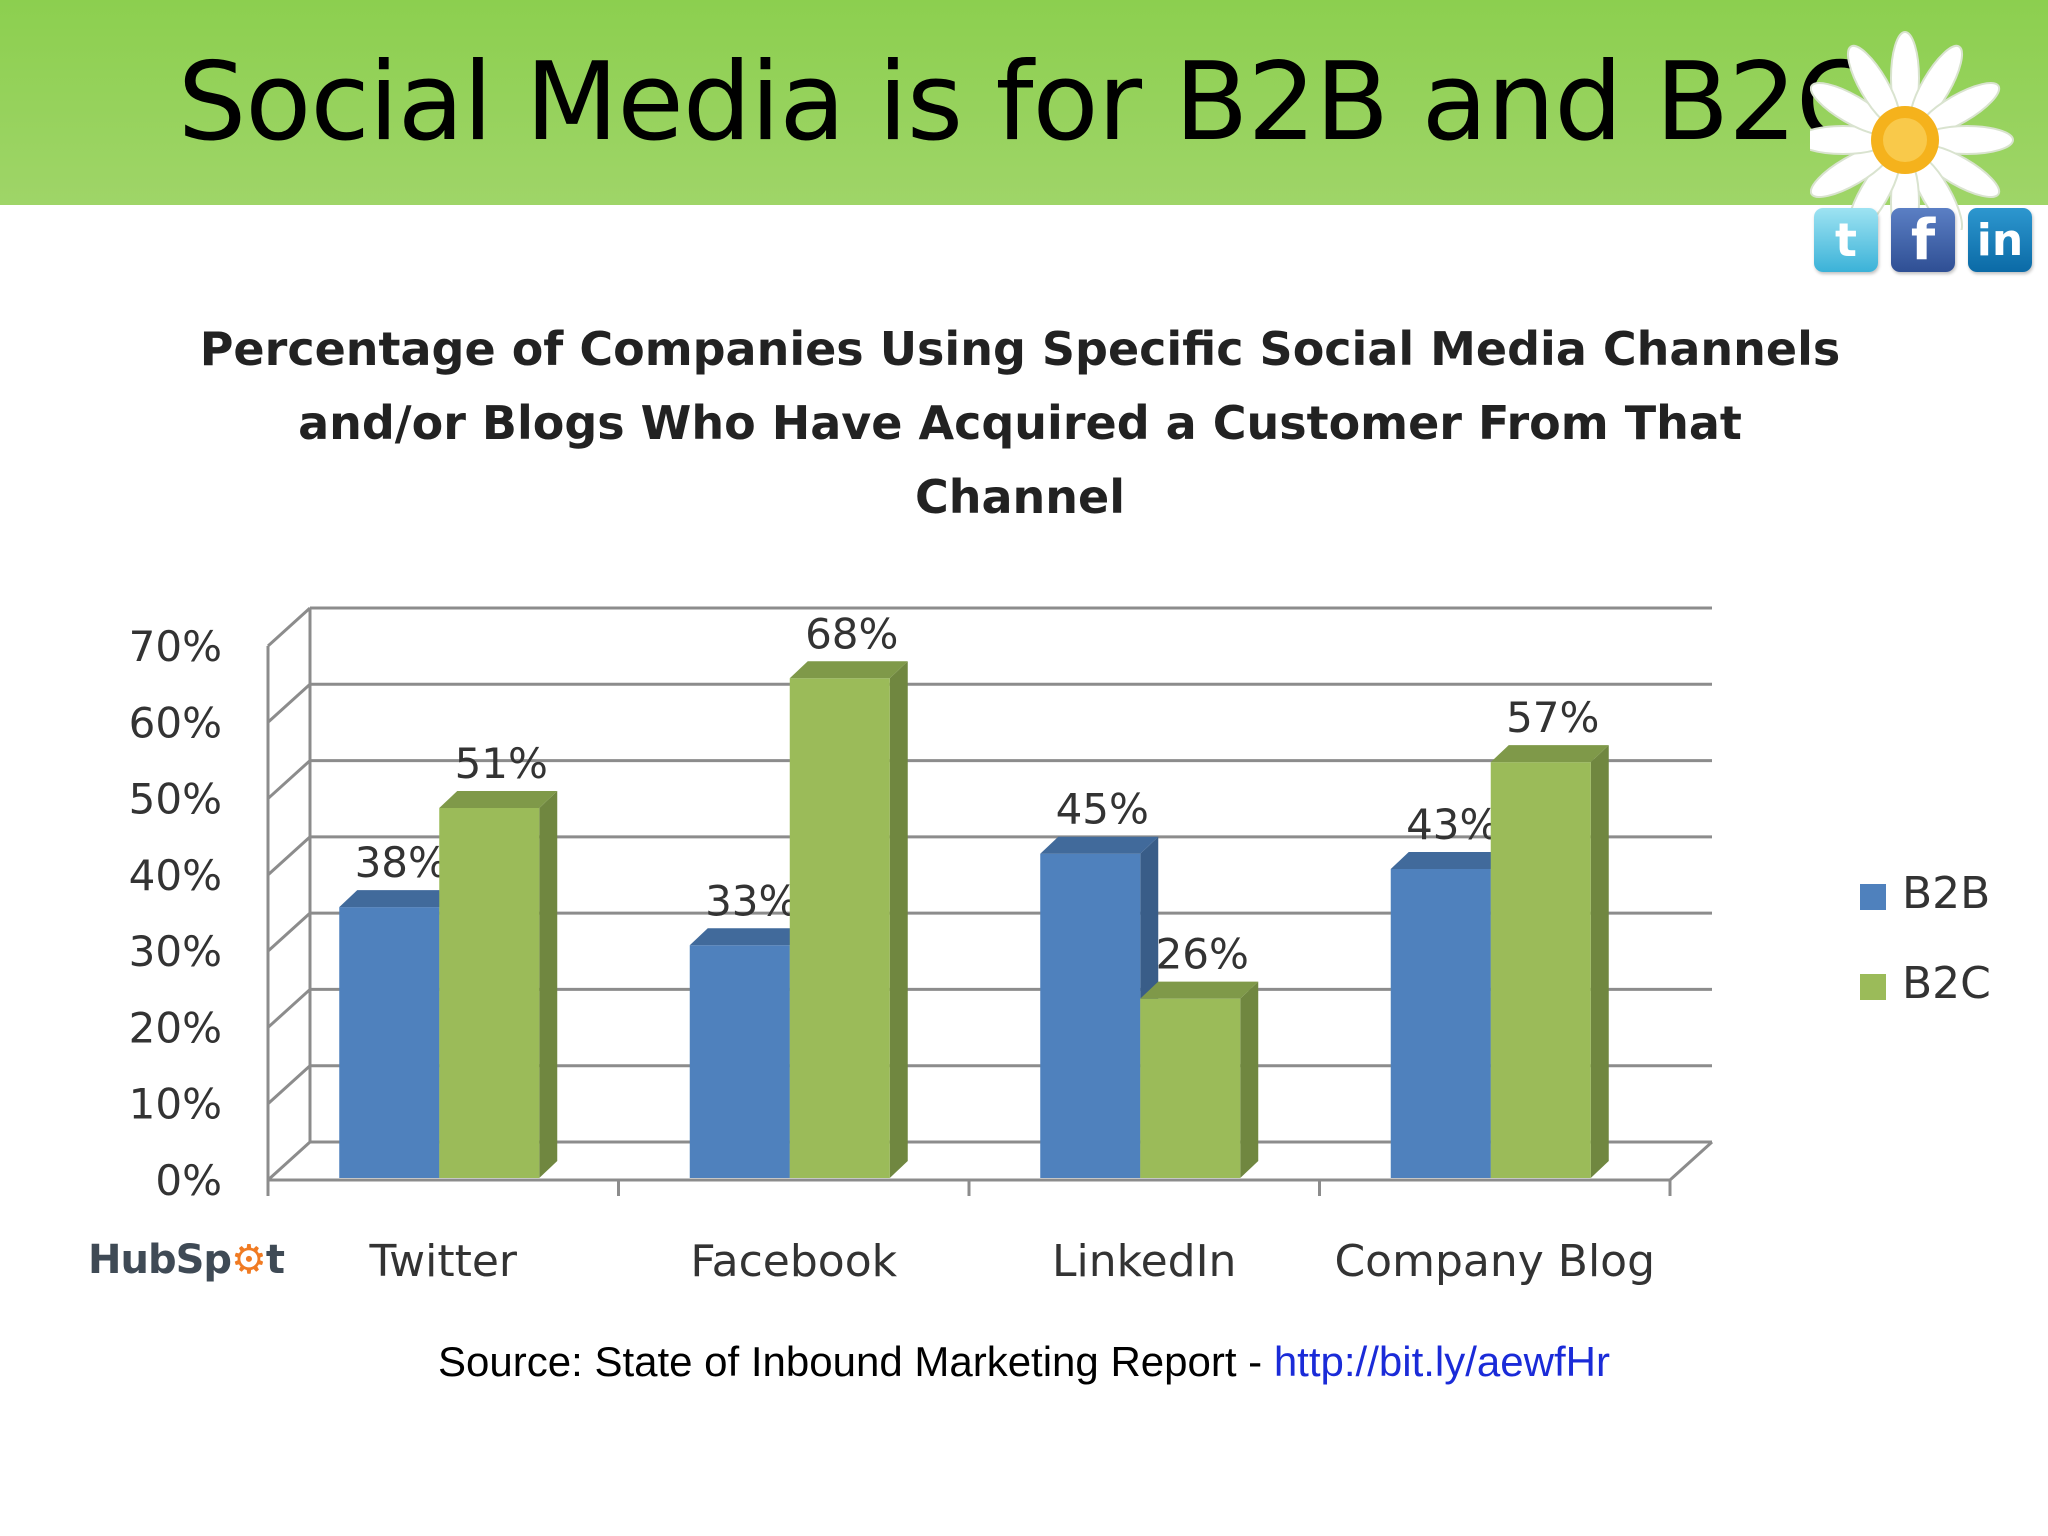 This screenshot has width=2048, height=1536. Describe the element at coordinates (401, 862) in the screenshot. I see `data-label: 38%` at that location.